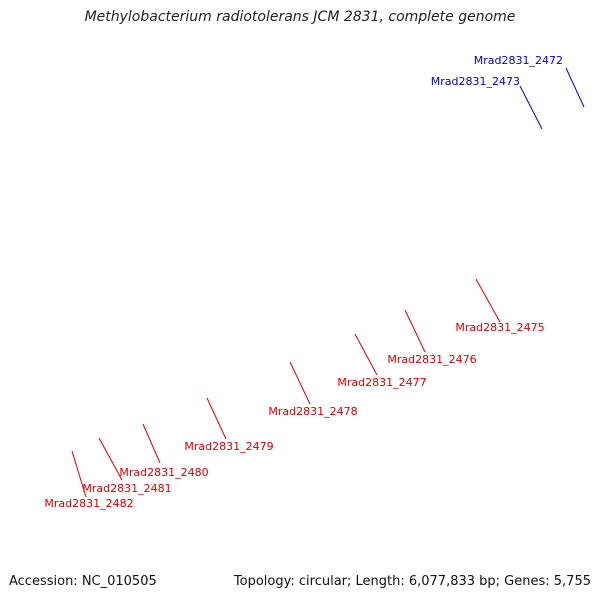  Describe the element at coordinates (126, 488) in the screenshot. I see `gene-label: Mrad2831_2481` at that location.